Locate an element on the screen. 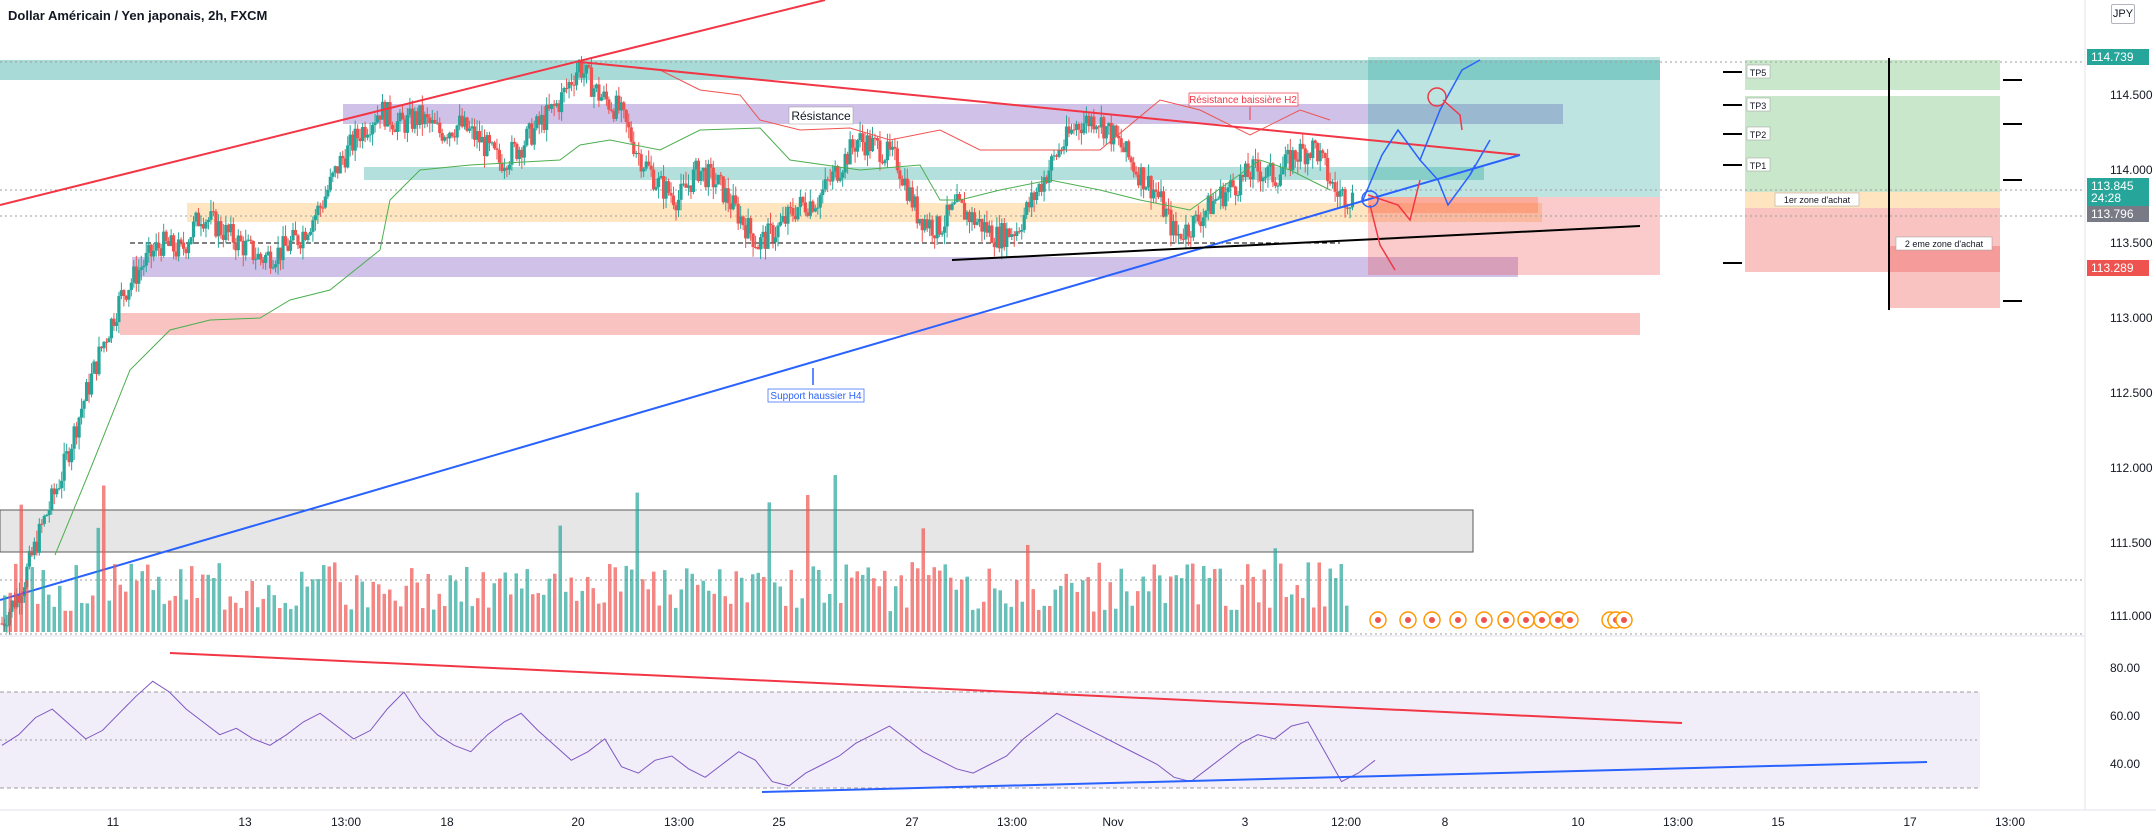 This screenshot has height=834, width=2156. x-tick-label: 13:00 is located at coordinates (1012, 822).